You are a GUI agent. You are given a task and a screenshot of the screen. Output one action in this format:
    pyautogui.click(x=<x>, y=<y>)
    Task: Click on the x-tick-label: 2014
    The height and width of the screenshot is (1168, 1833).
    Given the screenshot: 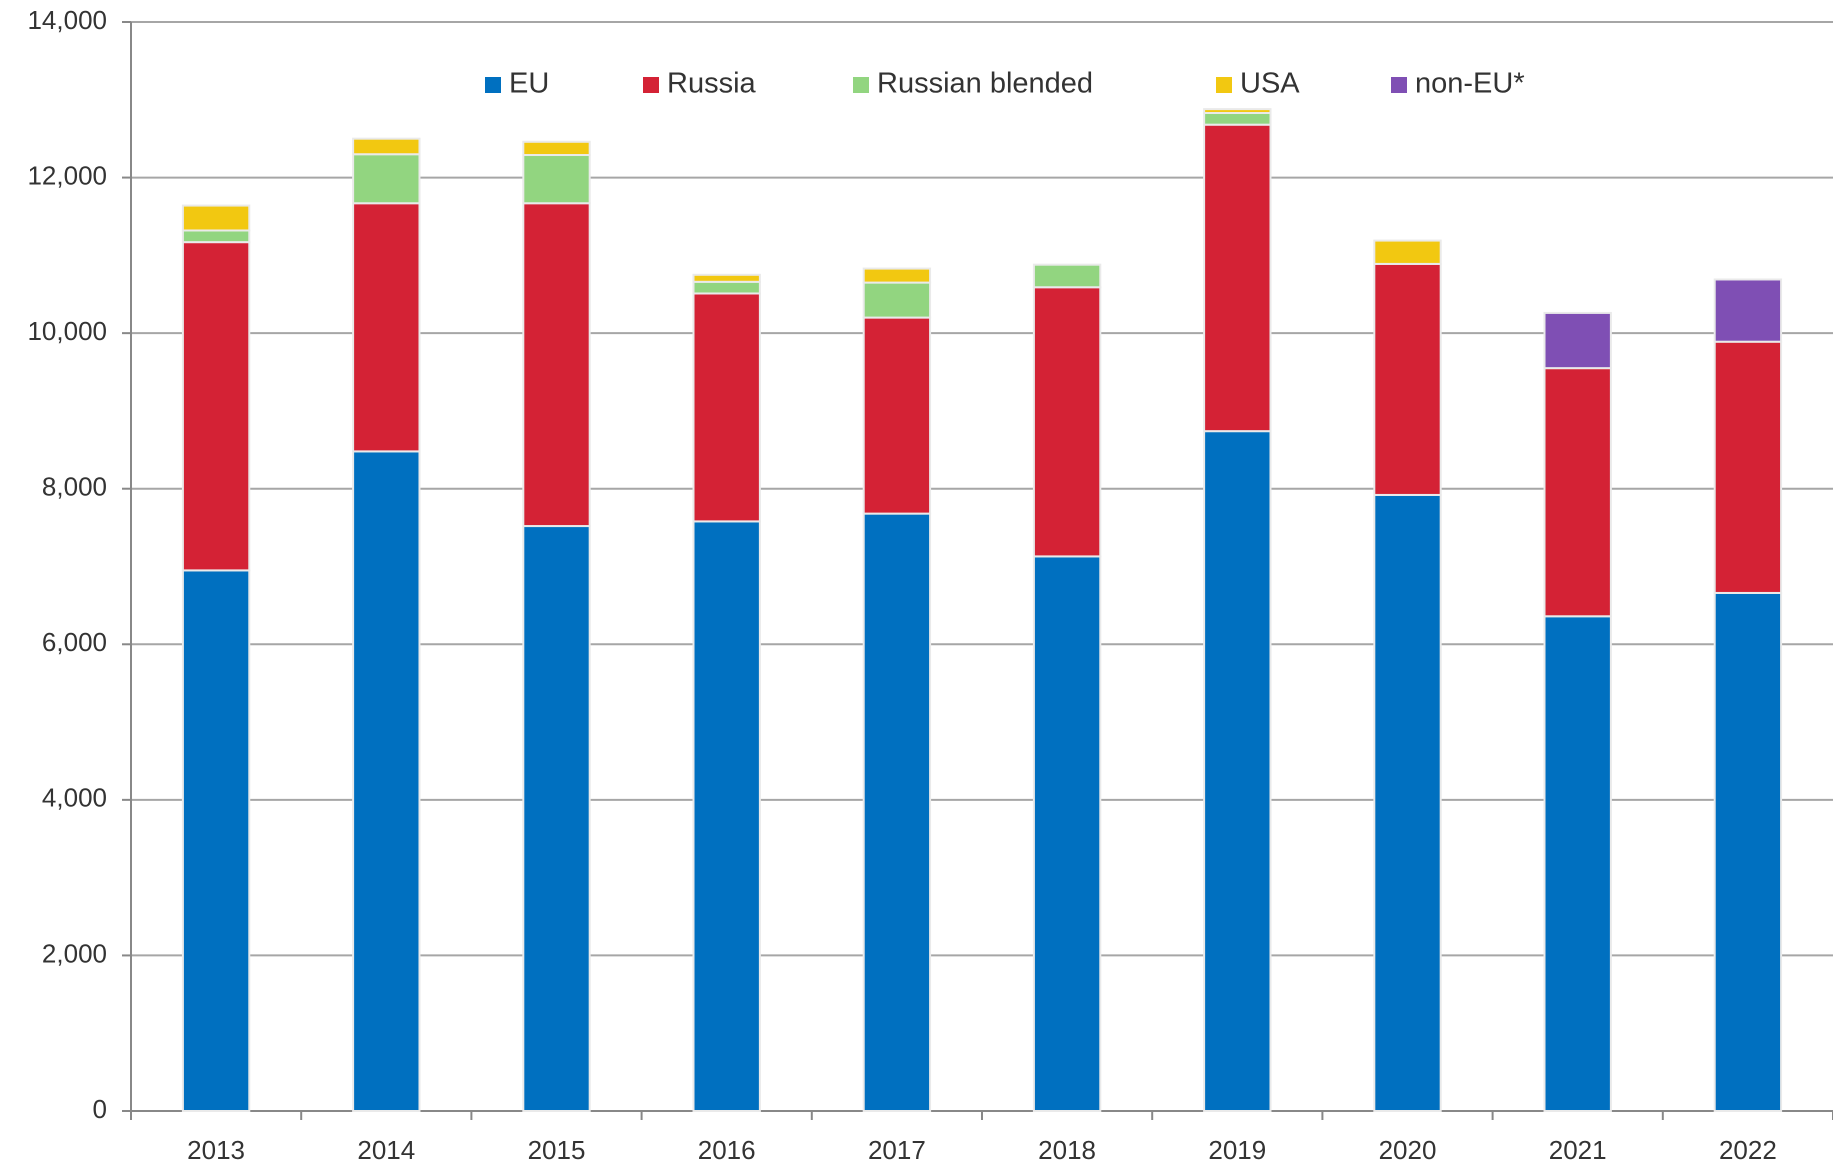 What is the action you would take?
    pyautogui.click(x=386, y=1150)
    